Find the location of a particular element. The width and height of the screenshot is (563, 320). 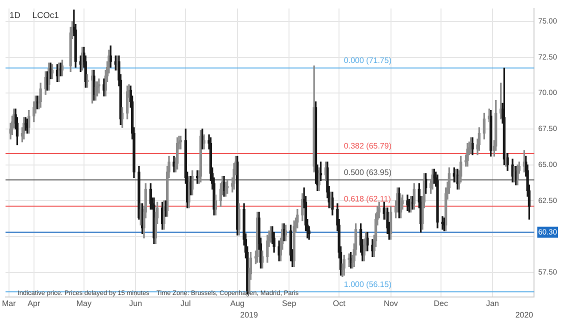

ref-line-label: 1.000 (56.15) is located at coordinates (368, 284).